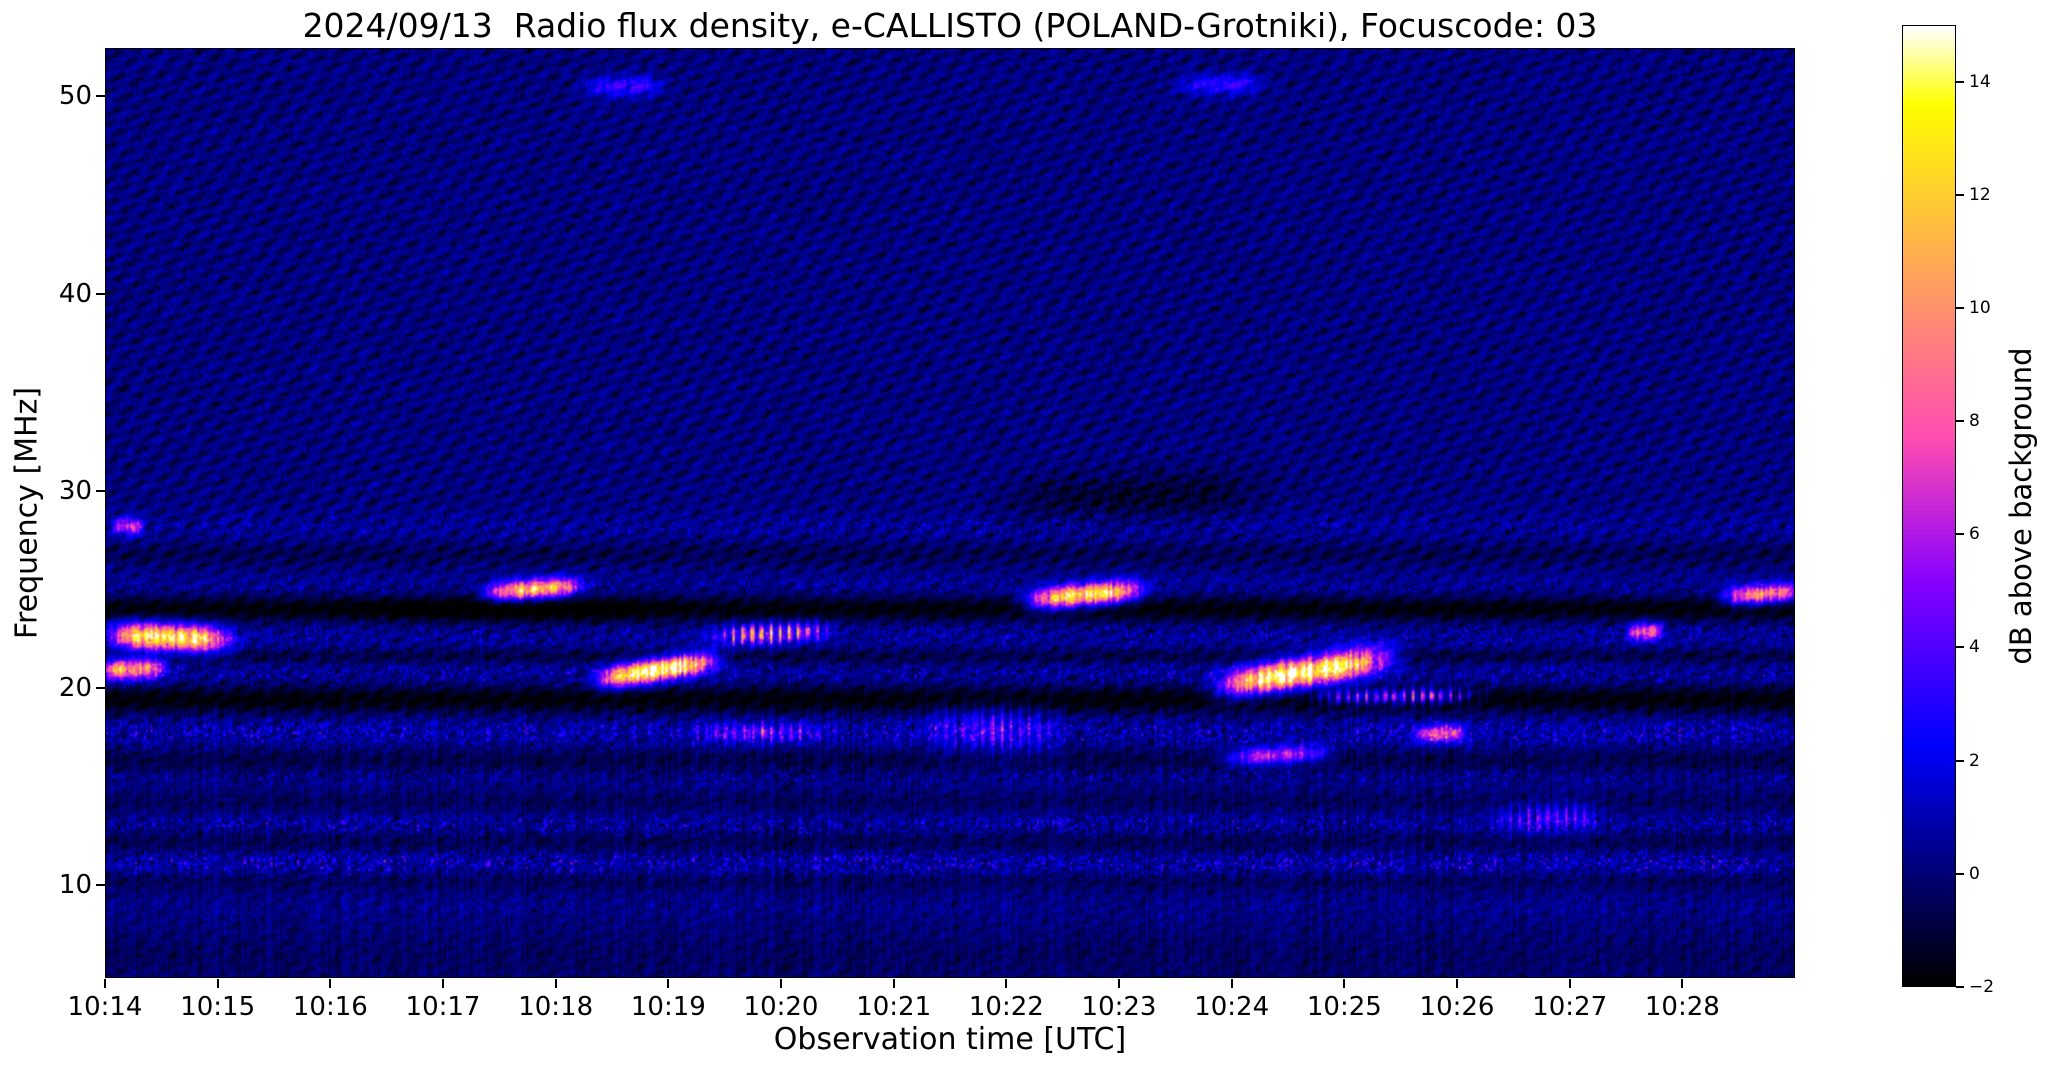  What do you see at coordinates (75, 293) in the screenshot?
I see `y-tick-label: 40` at bounding box center [75, 293].